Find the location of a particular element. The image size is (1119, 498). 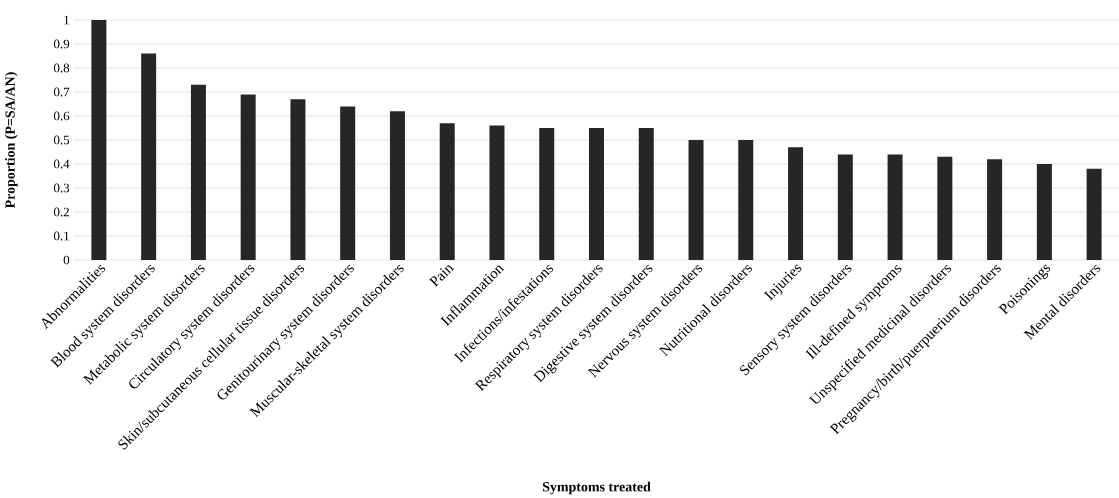

y-tick-label: 0.6 is located at coordinates (61, 116).